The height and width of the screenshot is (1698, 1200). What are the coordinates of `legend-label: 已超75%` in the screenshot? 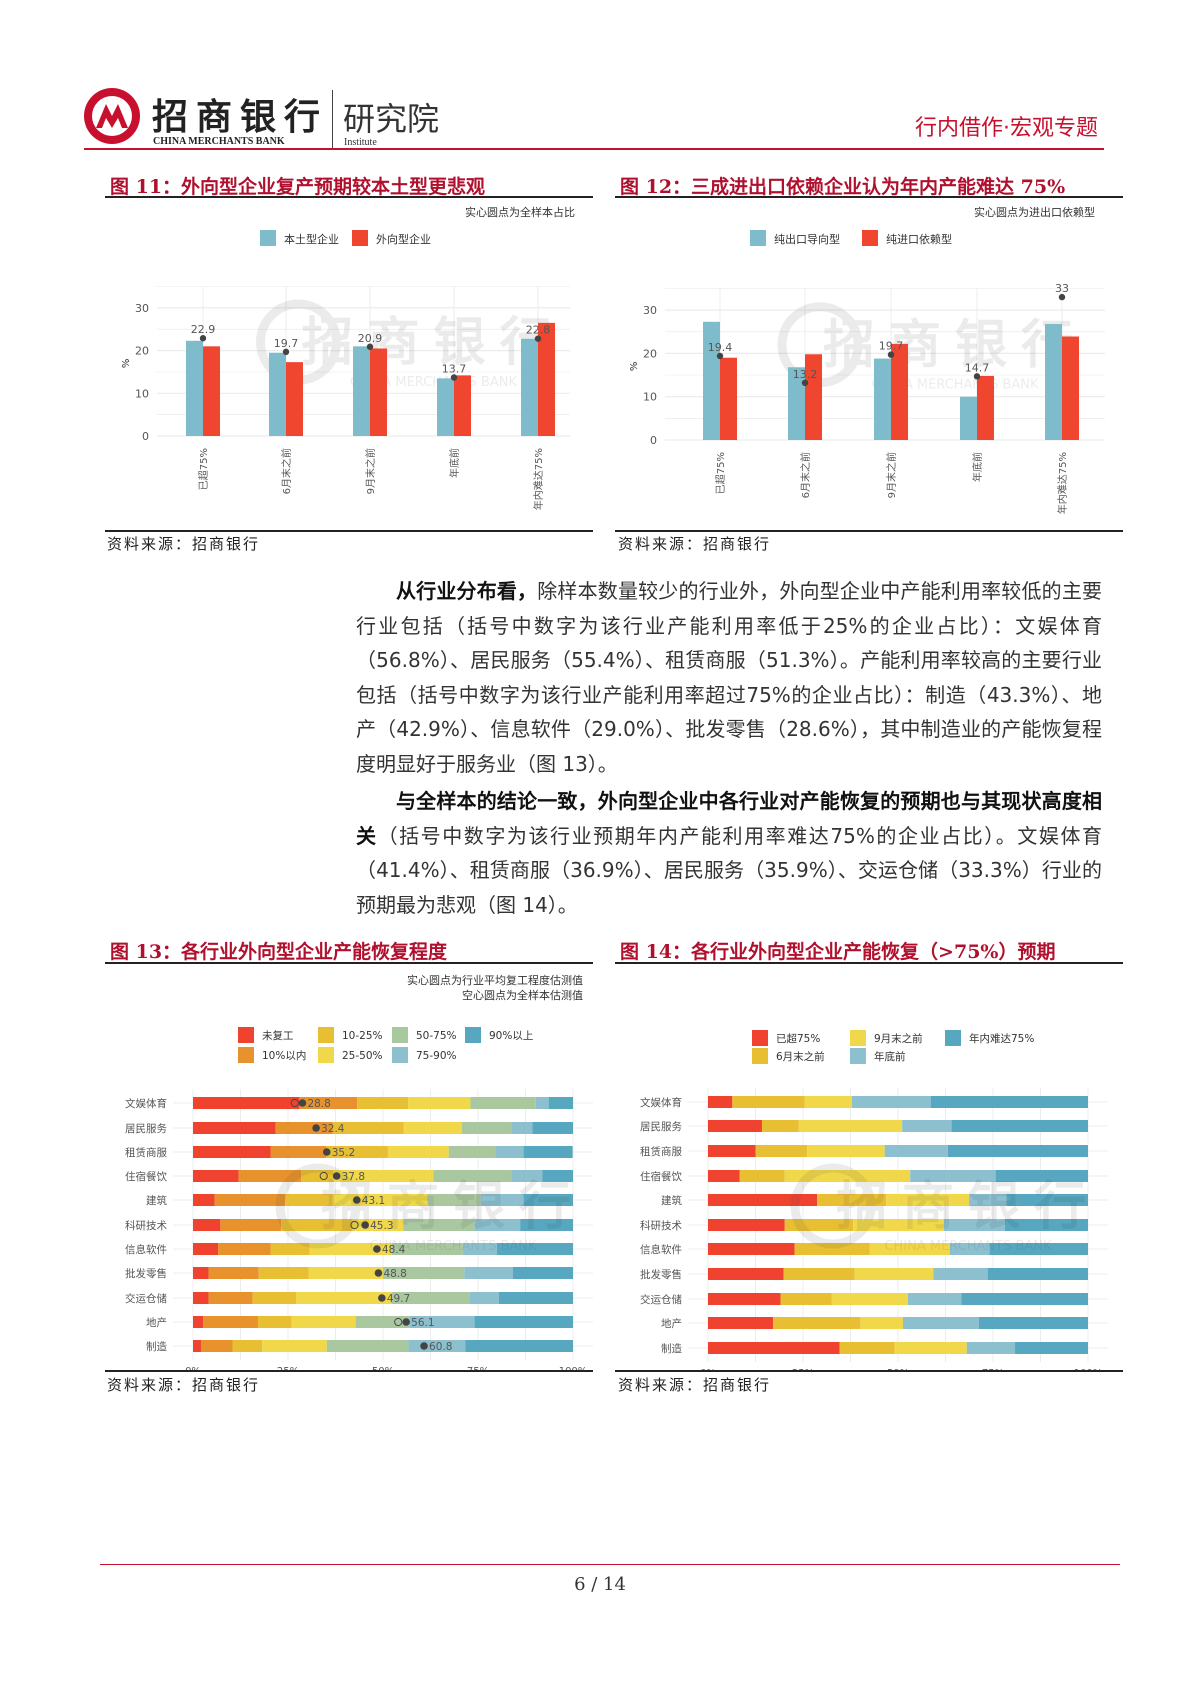 It's located at (798, 1038).